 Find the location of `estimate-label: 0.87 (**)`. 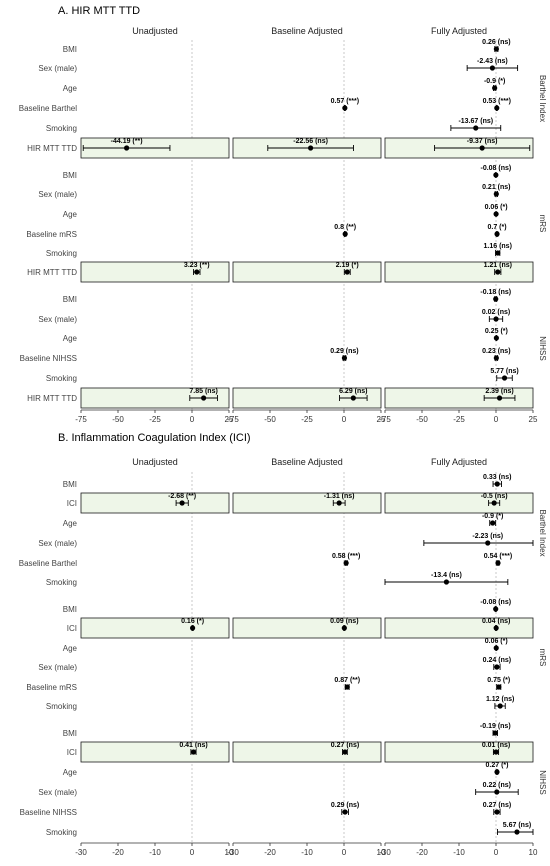

estimate-label: 0.87 (**) is located at coordinates (347, 680).